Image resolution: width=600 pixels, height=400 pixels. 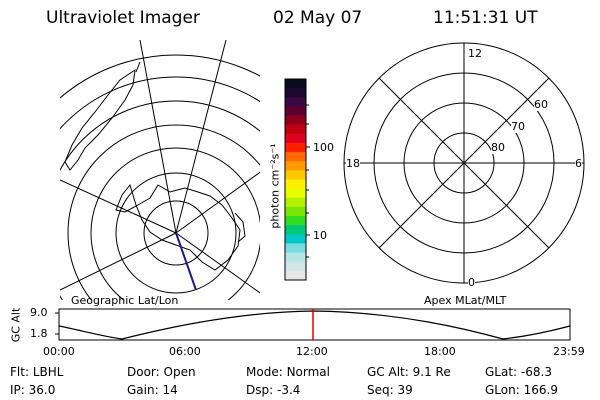 I want to click on mlt-label-12: 12, so click(x=475, y=53).